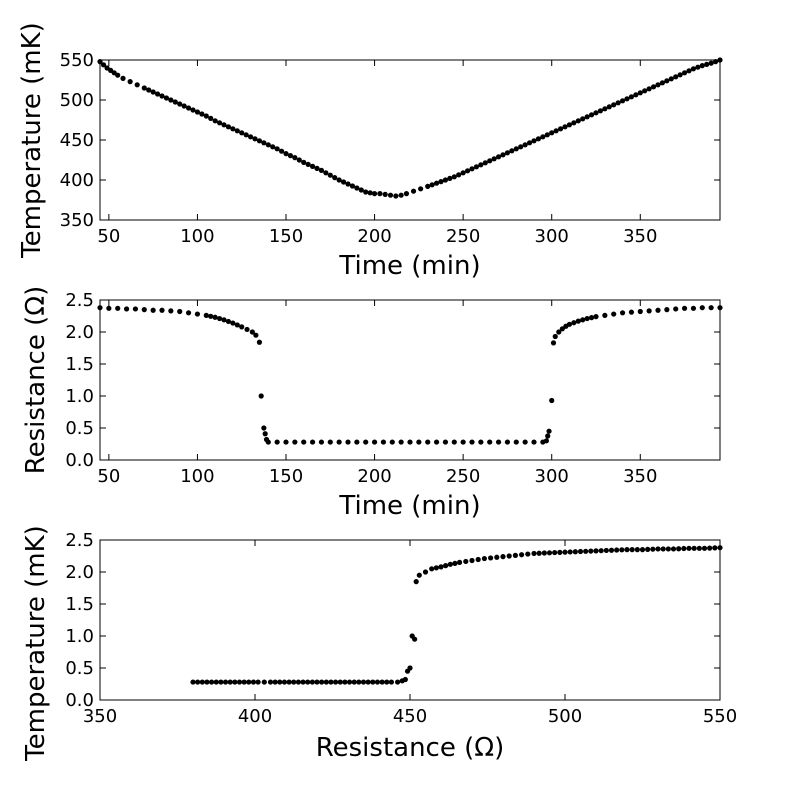 This screenshot has height=800, width=800. I want to click on panel-3-y-tick-label: 0.0, so click(79, 700).